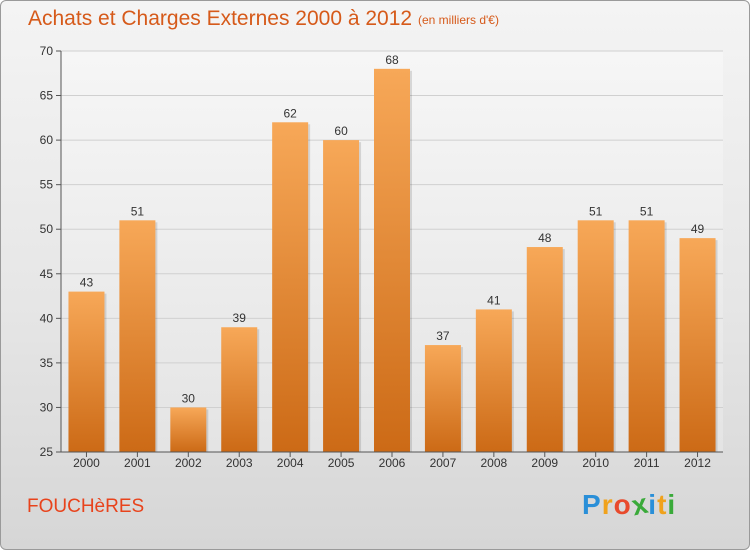  Describe the element at coordinates (50, 251) in the screenshot. I see `y-axis-ticks: 25 30 35 40 45 50 55 60 65 70` at that location.